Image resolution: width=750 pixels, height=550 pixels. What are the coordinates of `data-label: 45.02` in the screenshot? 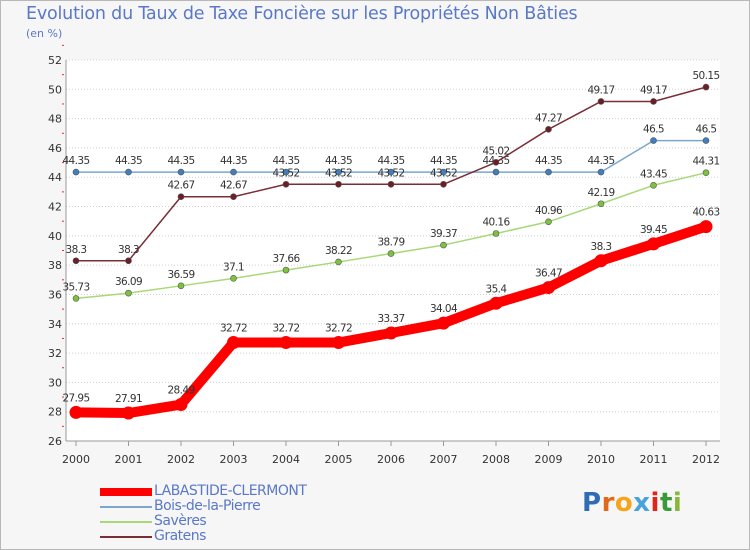 It's located at (495, 151).